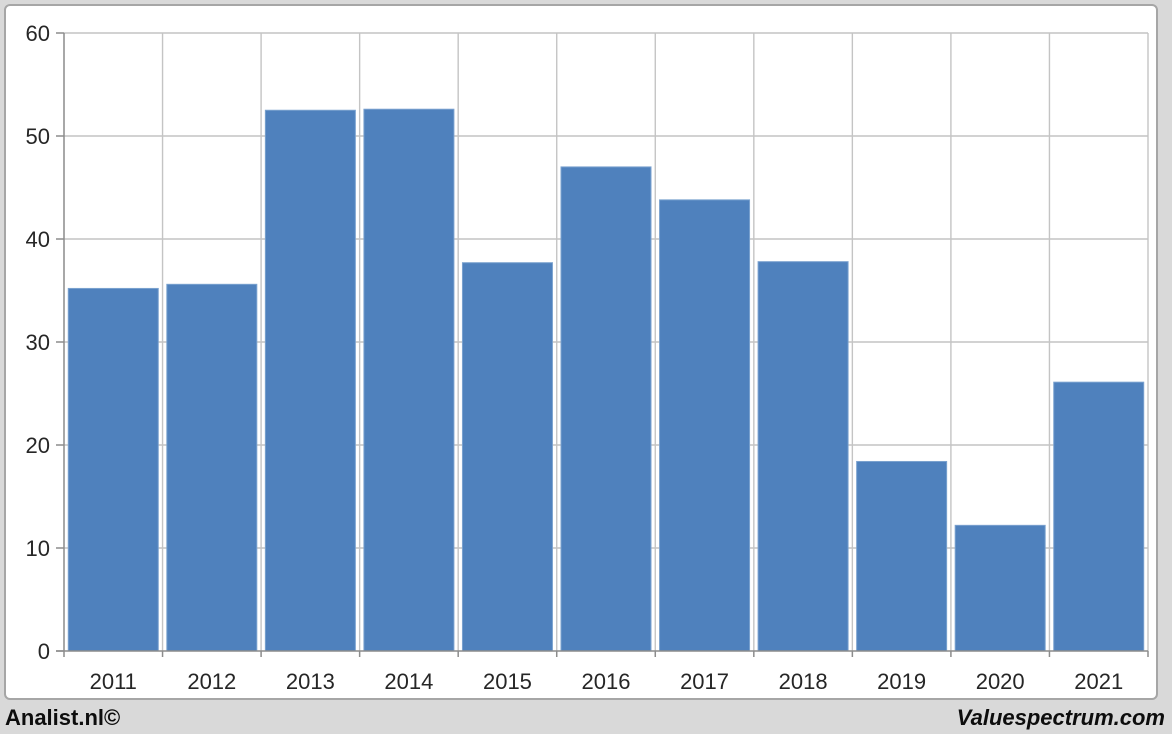 This screenshot has height=734, width=1172. Describe the element at coordinates (38, 136) in the screenshot. I see `y-tick-label-50: 50` at that location.